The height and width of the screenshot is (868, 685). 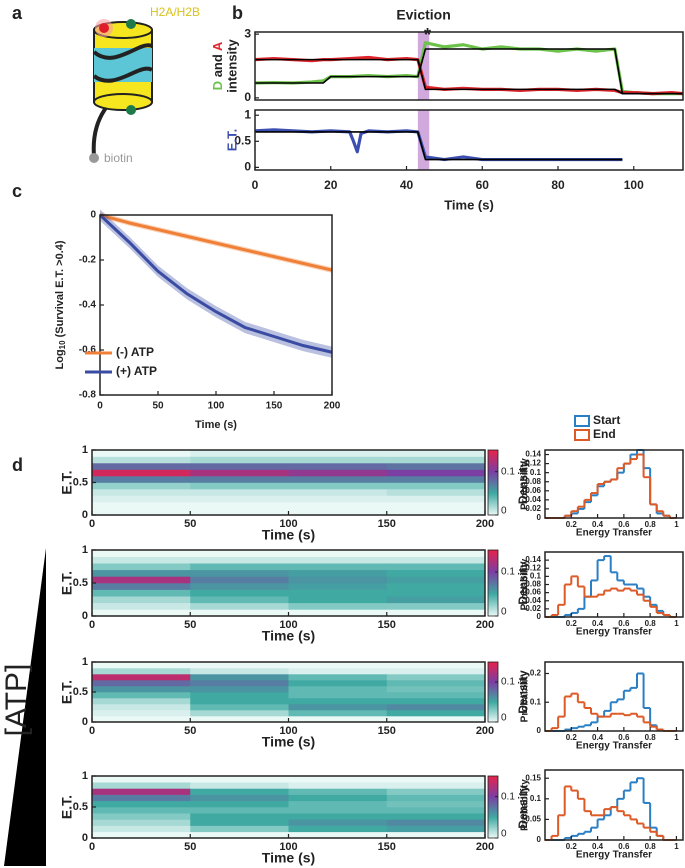 I want to click on atp-wedge, so click(x=25, y=707).